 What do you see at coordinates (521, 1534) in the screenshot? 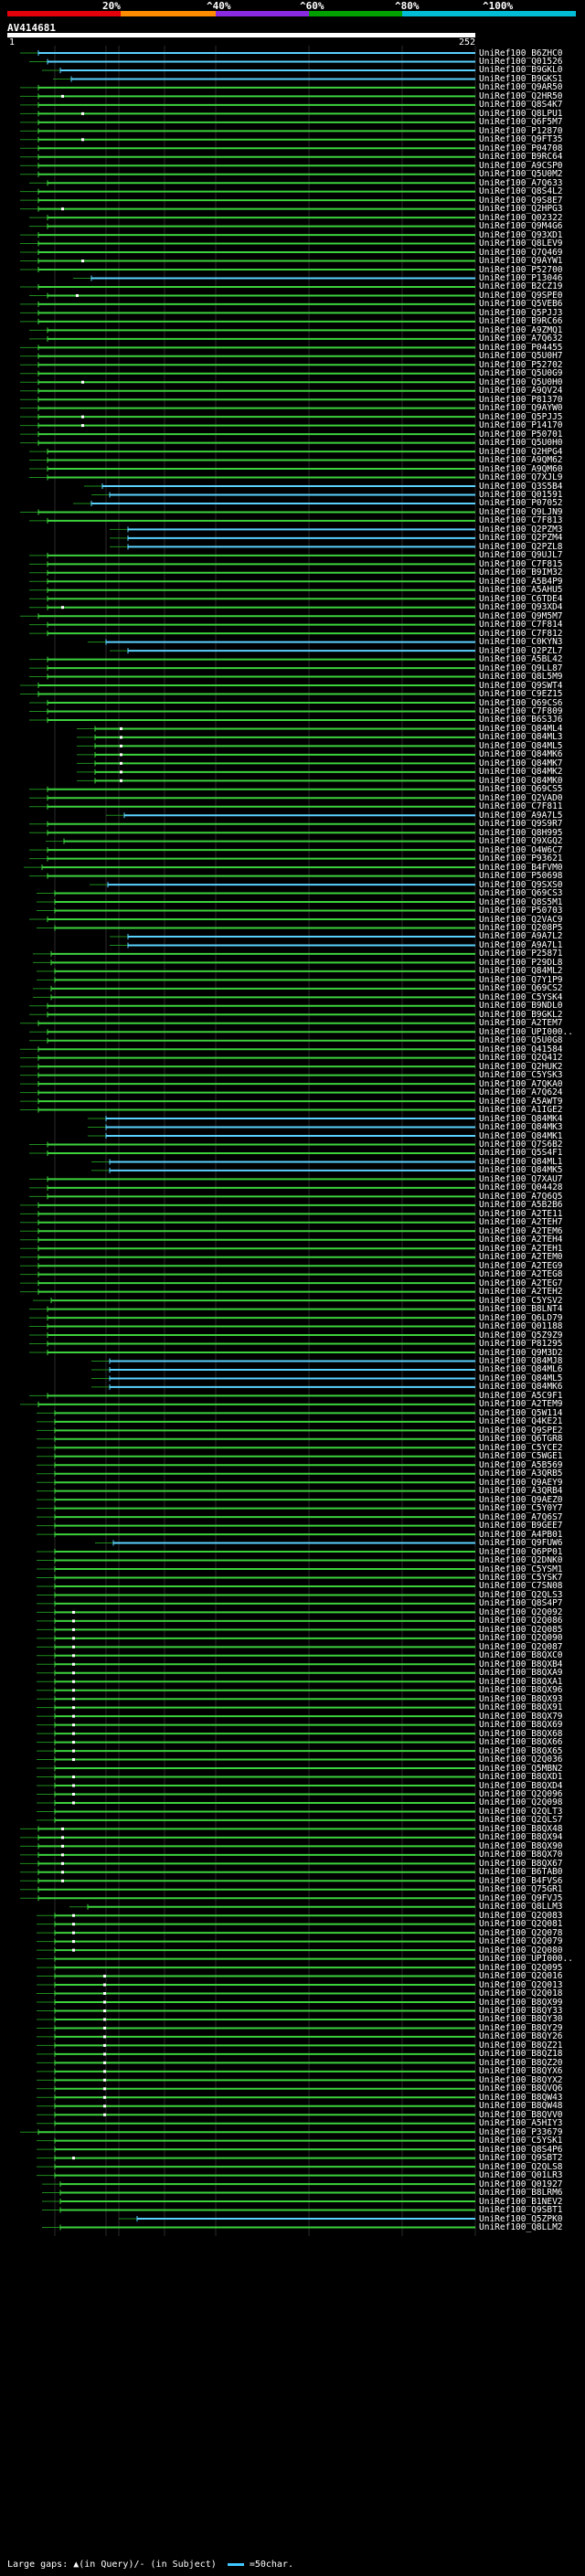
I see `hit-label: UniRef100_A4PB01` at bounding box center [521, 1534].